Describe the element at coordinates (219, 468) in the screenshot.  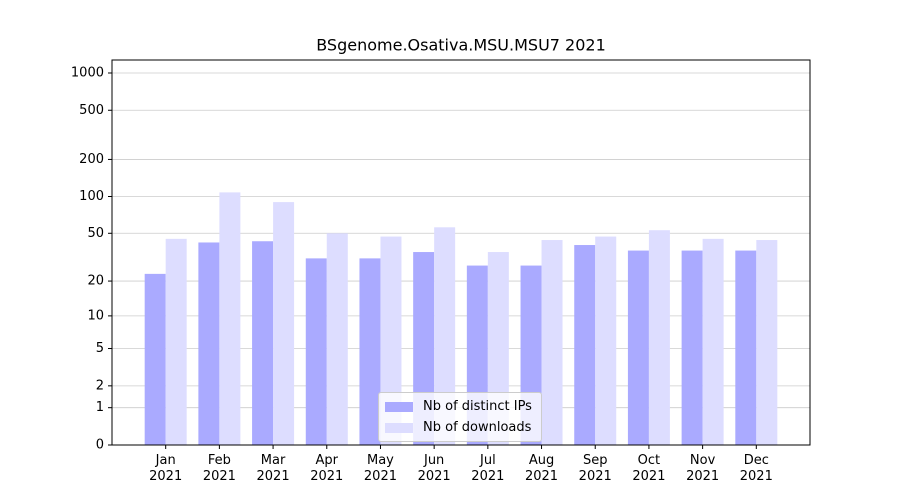
I see `x-tick-label: Feb 2021` at that location.